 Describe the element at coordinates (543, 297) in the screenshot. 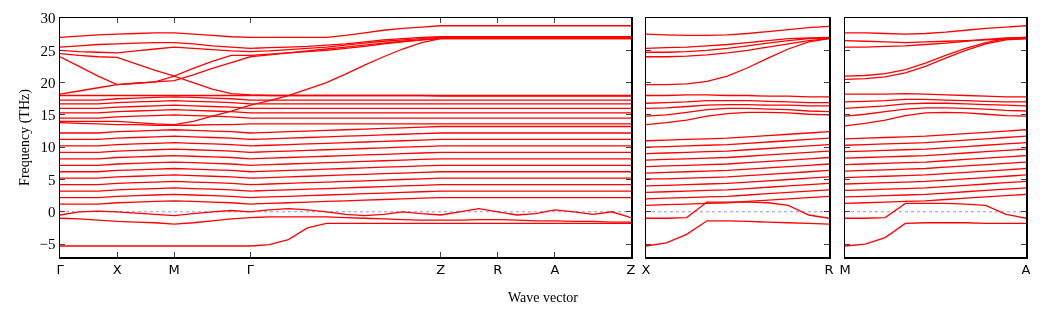

I see `x-axis-title: Wave vector` at that location.